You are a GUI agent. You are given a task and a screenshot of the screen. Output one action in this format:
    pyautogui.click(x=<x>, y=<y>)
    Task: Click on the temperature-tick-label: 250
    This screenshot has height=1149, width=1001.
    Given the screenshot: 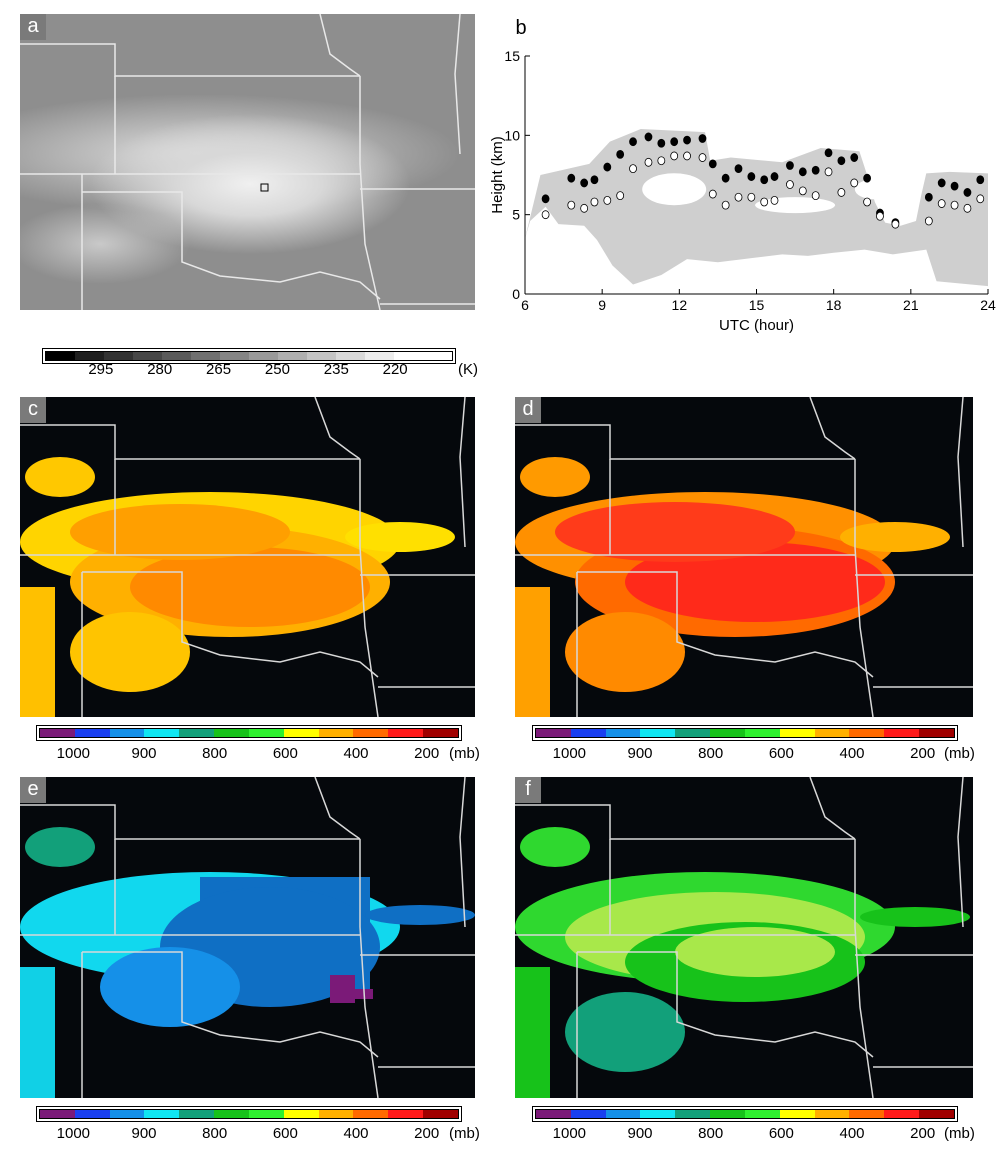 What is the action you would take?
    pyautogui.click(x=277, y=369)
    